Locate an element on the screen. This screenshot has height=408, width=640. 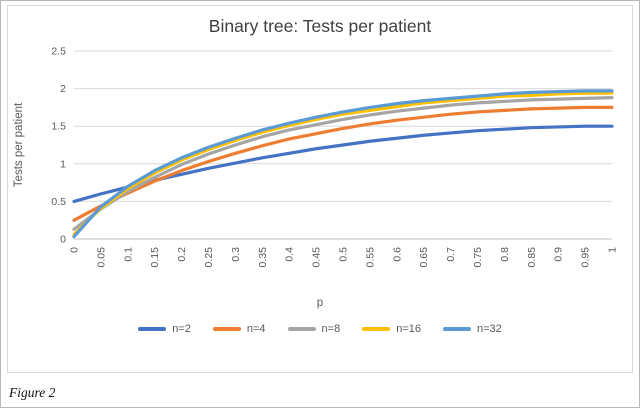
x-tick-label: 0.15 is located at coordinates (155, 257).